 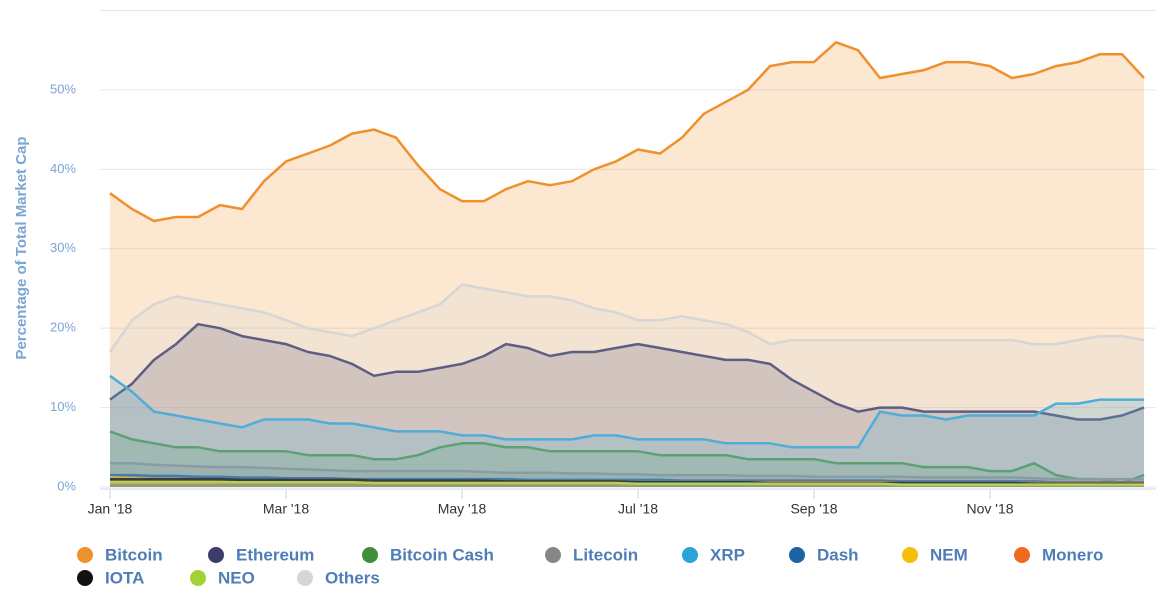 I want to click on y-axis-label: Percentage of Total Market Cap, so click(x=21, y=247).